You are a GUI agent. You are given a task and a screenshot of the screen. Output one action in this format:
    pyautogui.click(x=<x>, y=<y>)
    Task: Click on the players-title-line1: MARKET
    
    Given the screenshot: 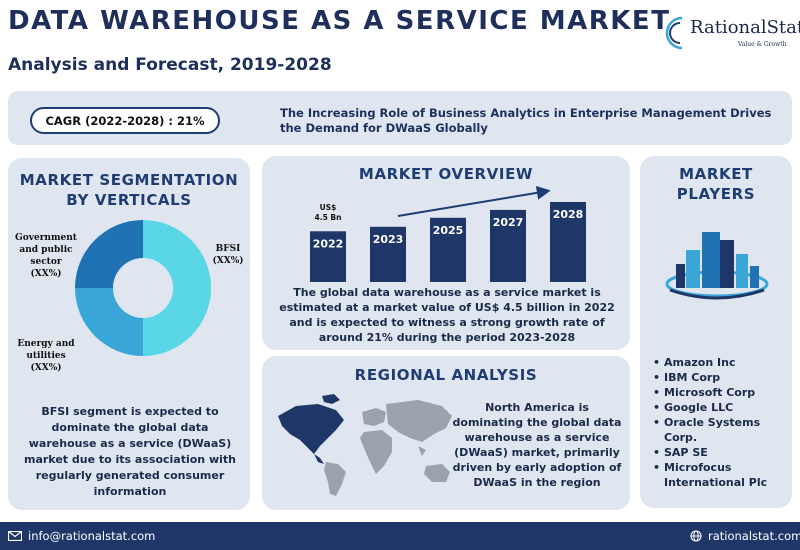 What is the action you would take?
    pyautogui.click(x=716, y=174)
    